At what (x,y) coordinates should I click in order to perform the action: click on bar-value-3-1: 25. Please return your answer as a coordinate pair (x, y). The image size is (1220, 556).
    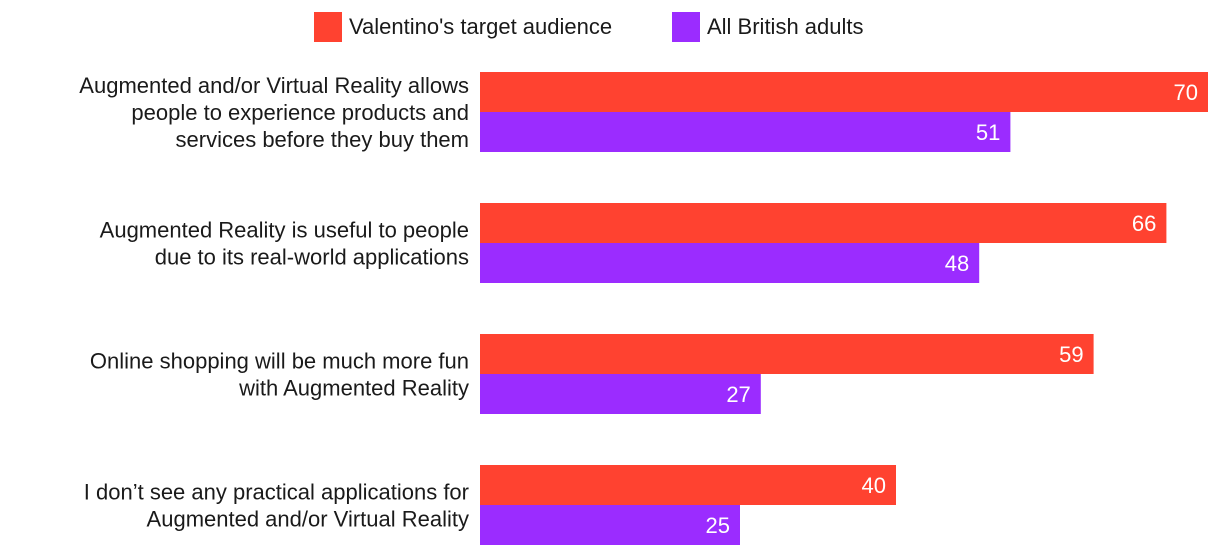
    Looking at the image, I should click on (718, 525).